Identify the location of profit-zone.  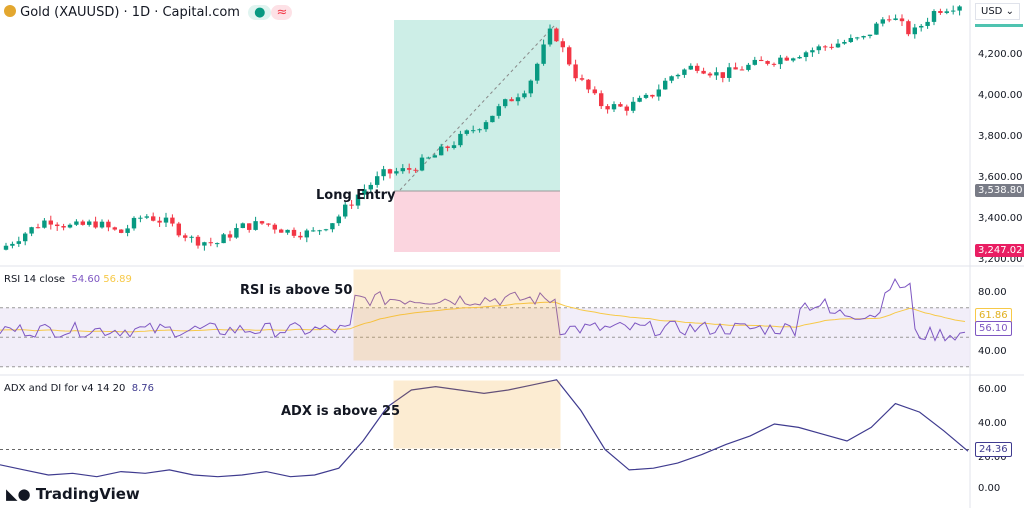
(477, 105).